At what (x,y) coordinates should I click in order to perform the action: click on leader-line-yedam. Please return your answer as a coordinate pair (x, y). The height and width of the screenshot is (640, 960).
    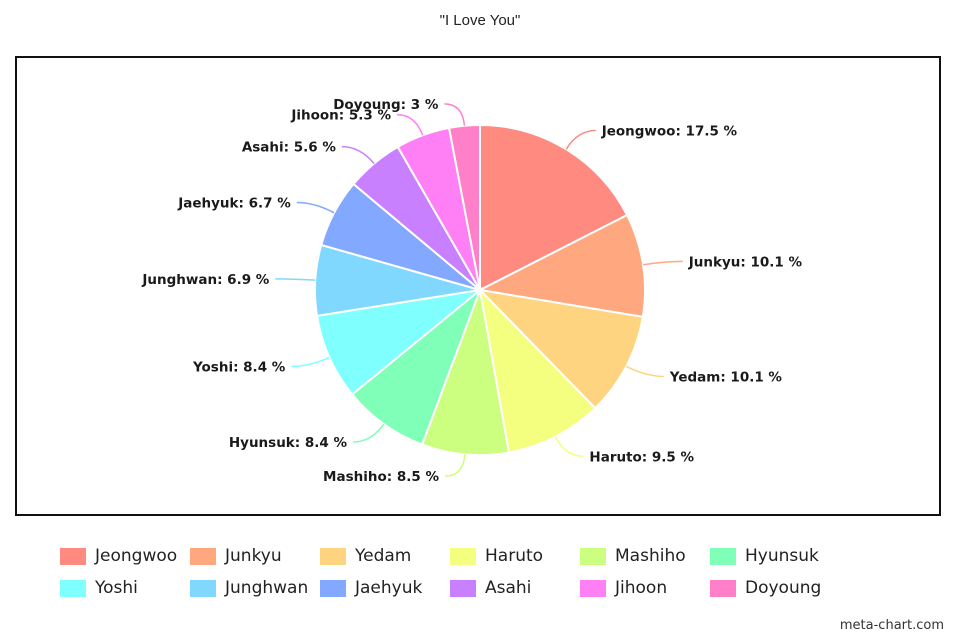
    Looking at the image, I should click on (644, 371).